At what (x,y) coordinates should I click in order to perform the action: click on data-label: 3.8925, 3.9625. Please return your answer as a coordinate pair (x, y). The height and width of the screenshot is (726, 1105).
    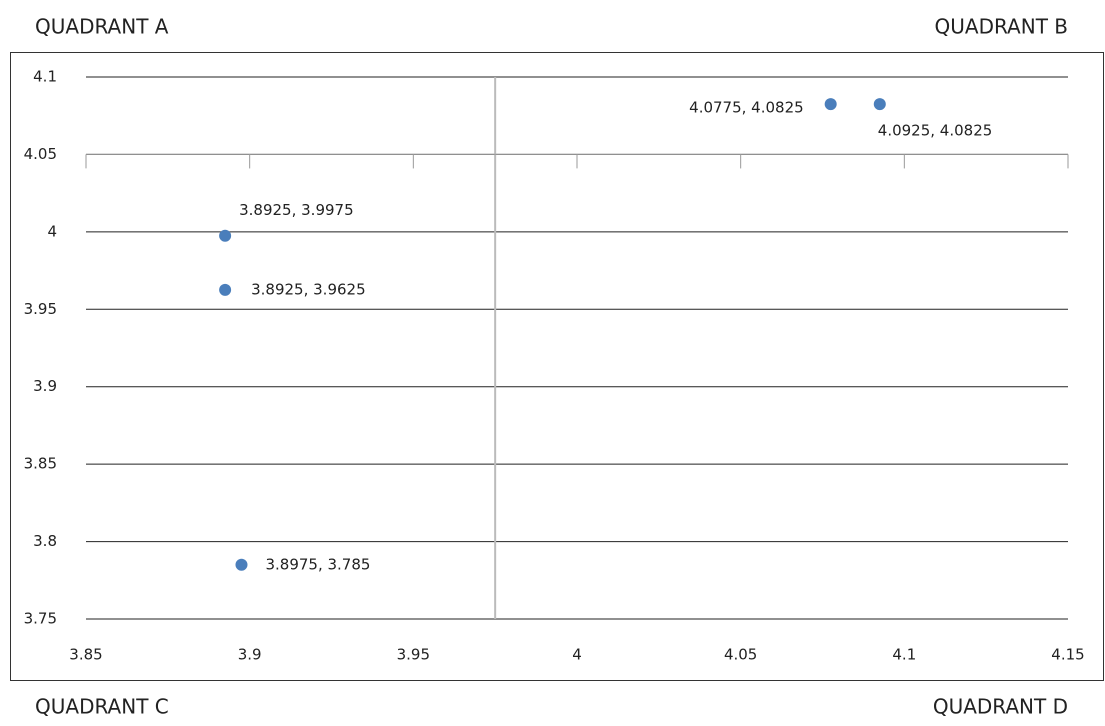
    Looking at the image, I should click on (308, 289).